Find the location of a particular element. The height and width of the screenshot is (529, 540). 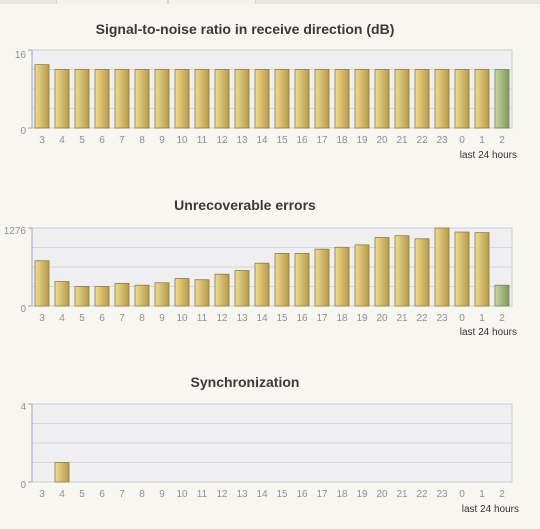

top-tab-strip is located at coordinates (270, 2).